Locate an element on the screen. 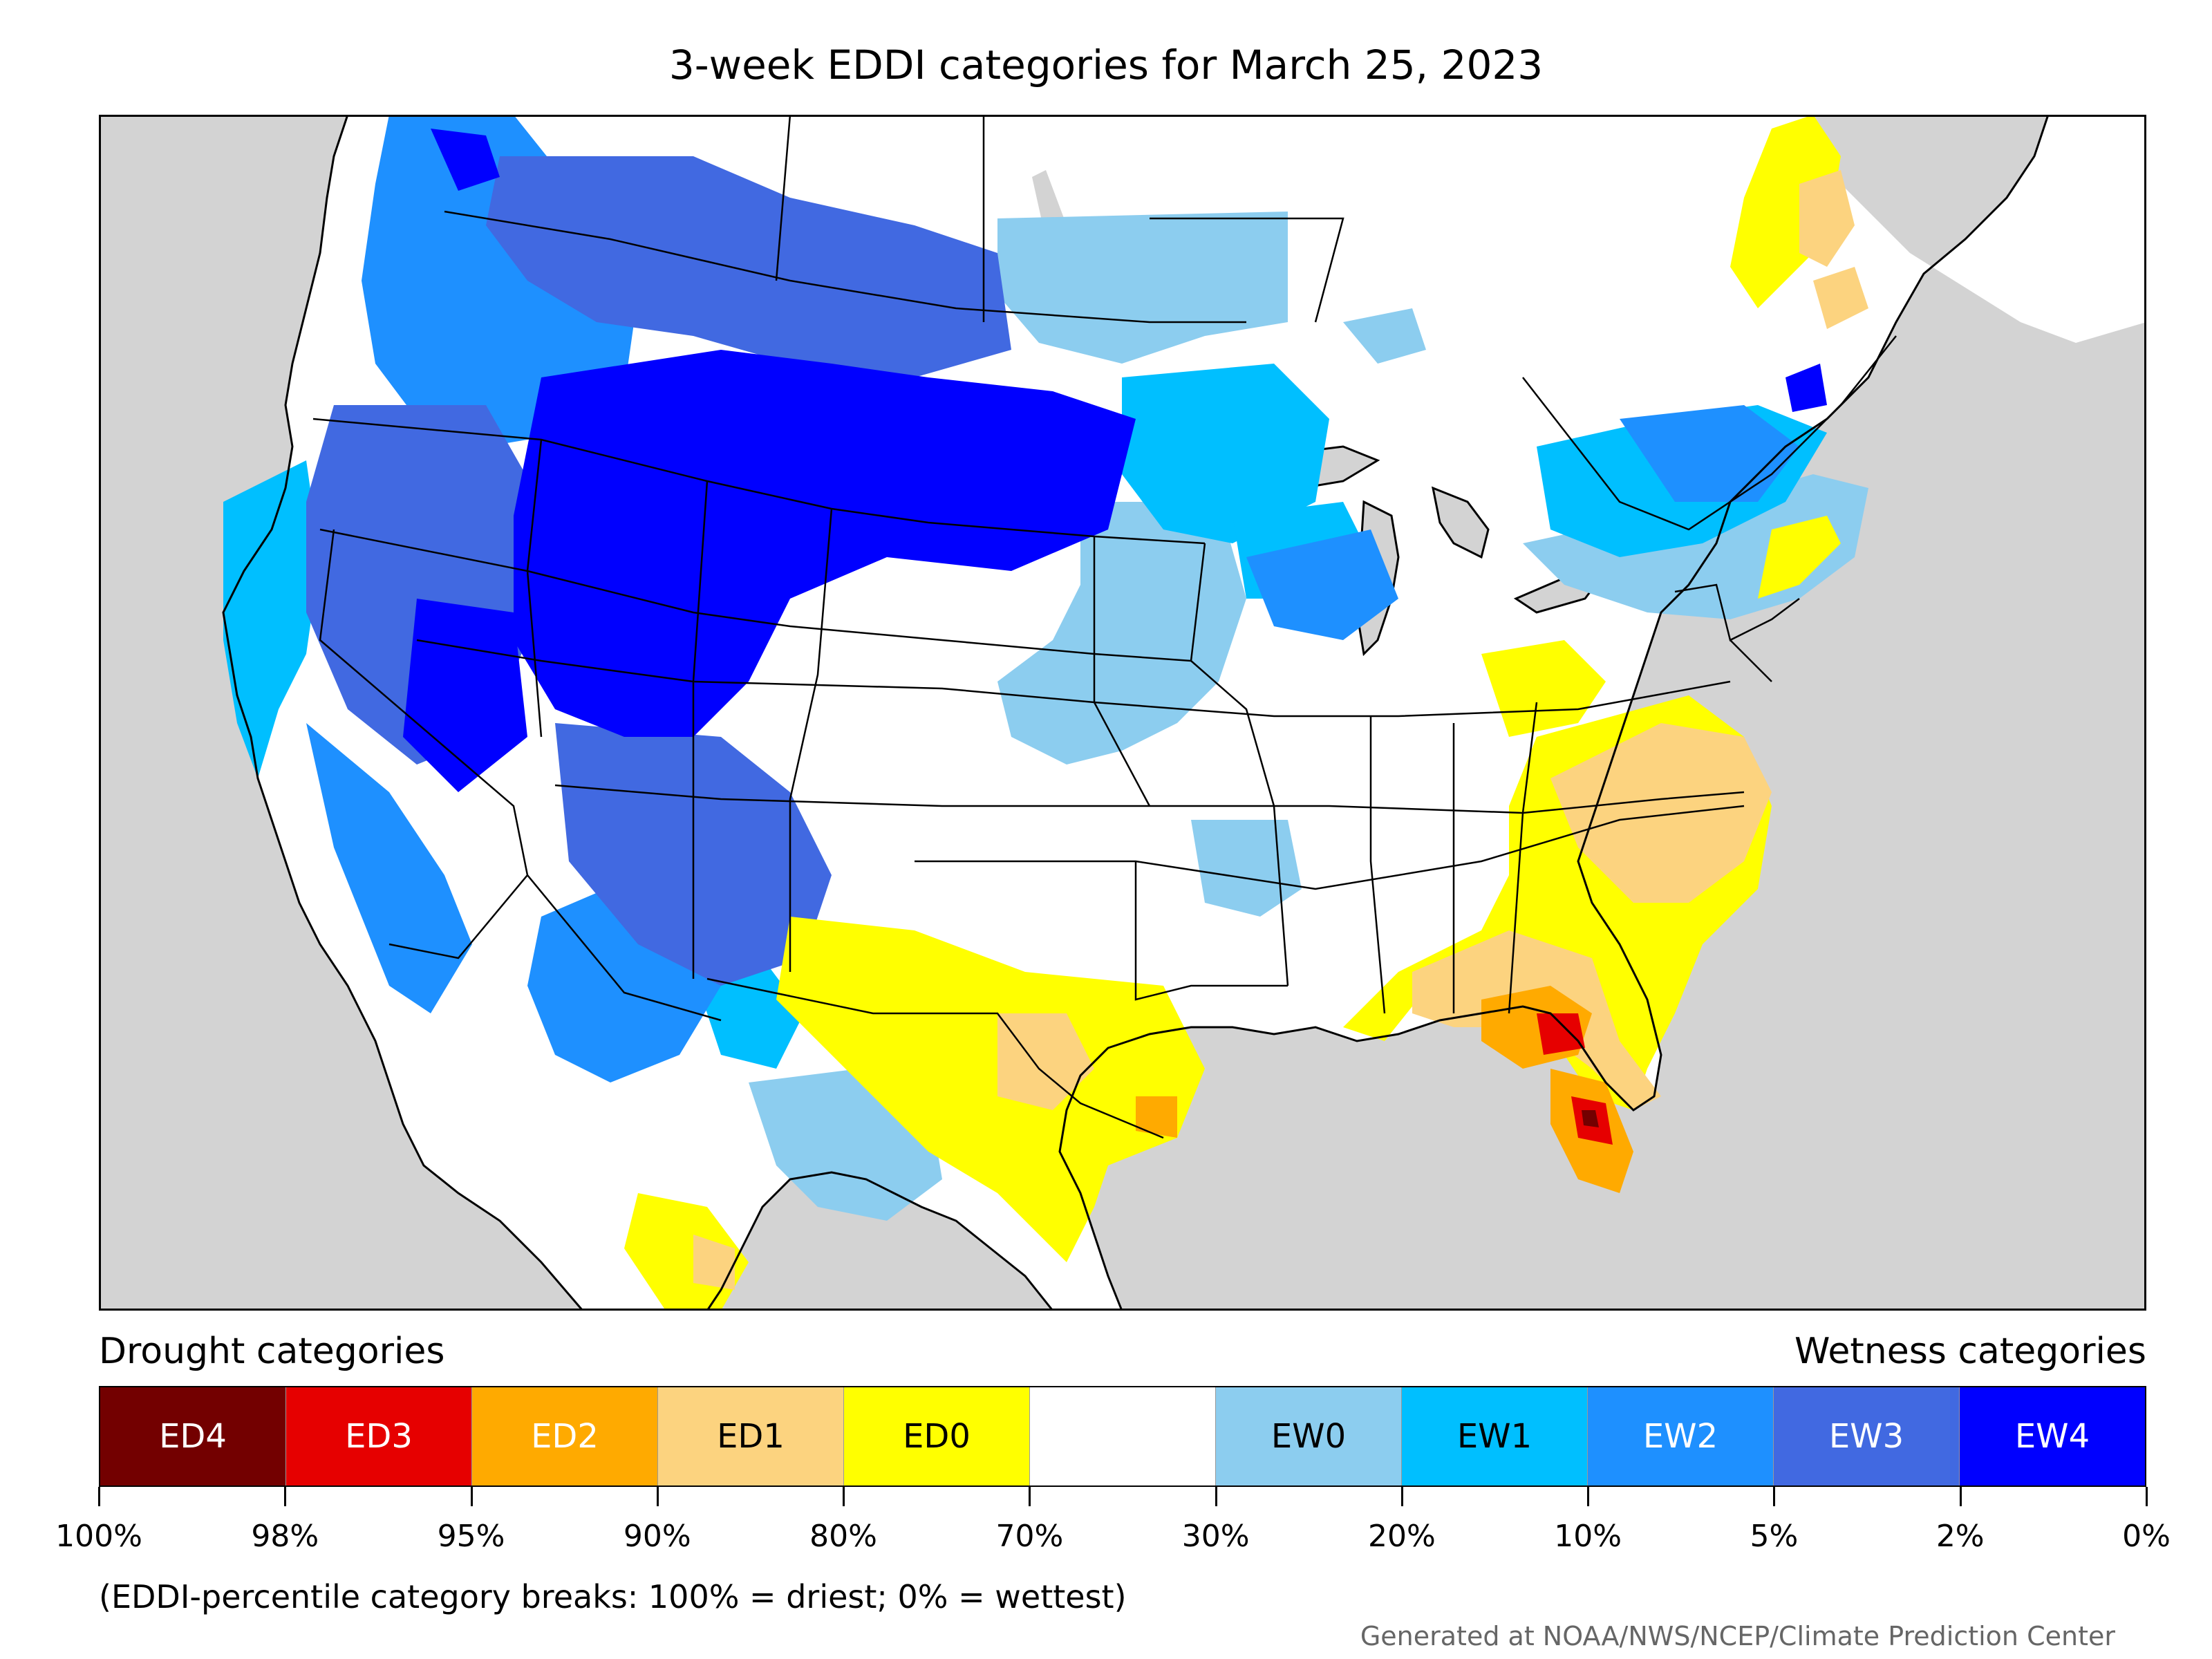 This screenshot has height=1659, width=2212. category-label: EW1 is located at coordinates (1494, 1436).